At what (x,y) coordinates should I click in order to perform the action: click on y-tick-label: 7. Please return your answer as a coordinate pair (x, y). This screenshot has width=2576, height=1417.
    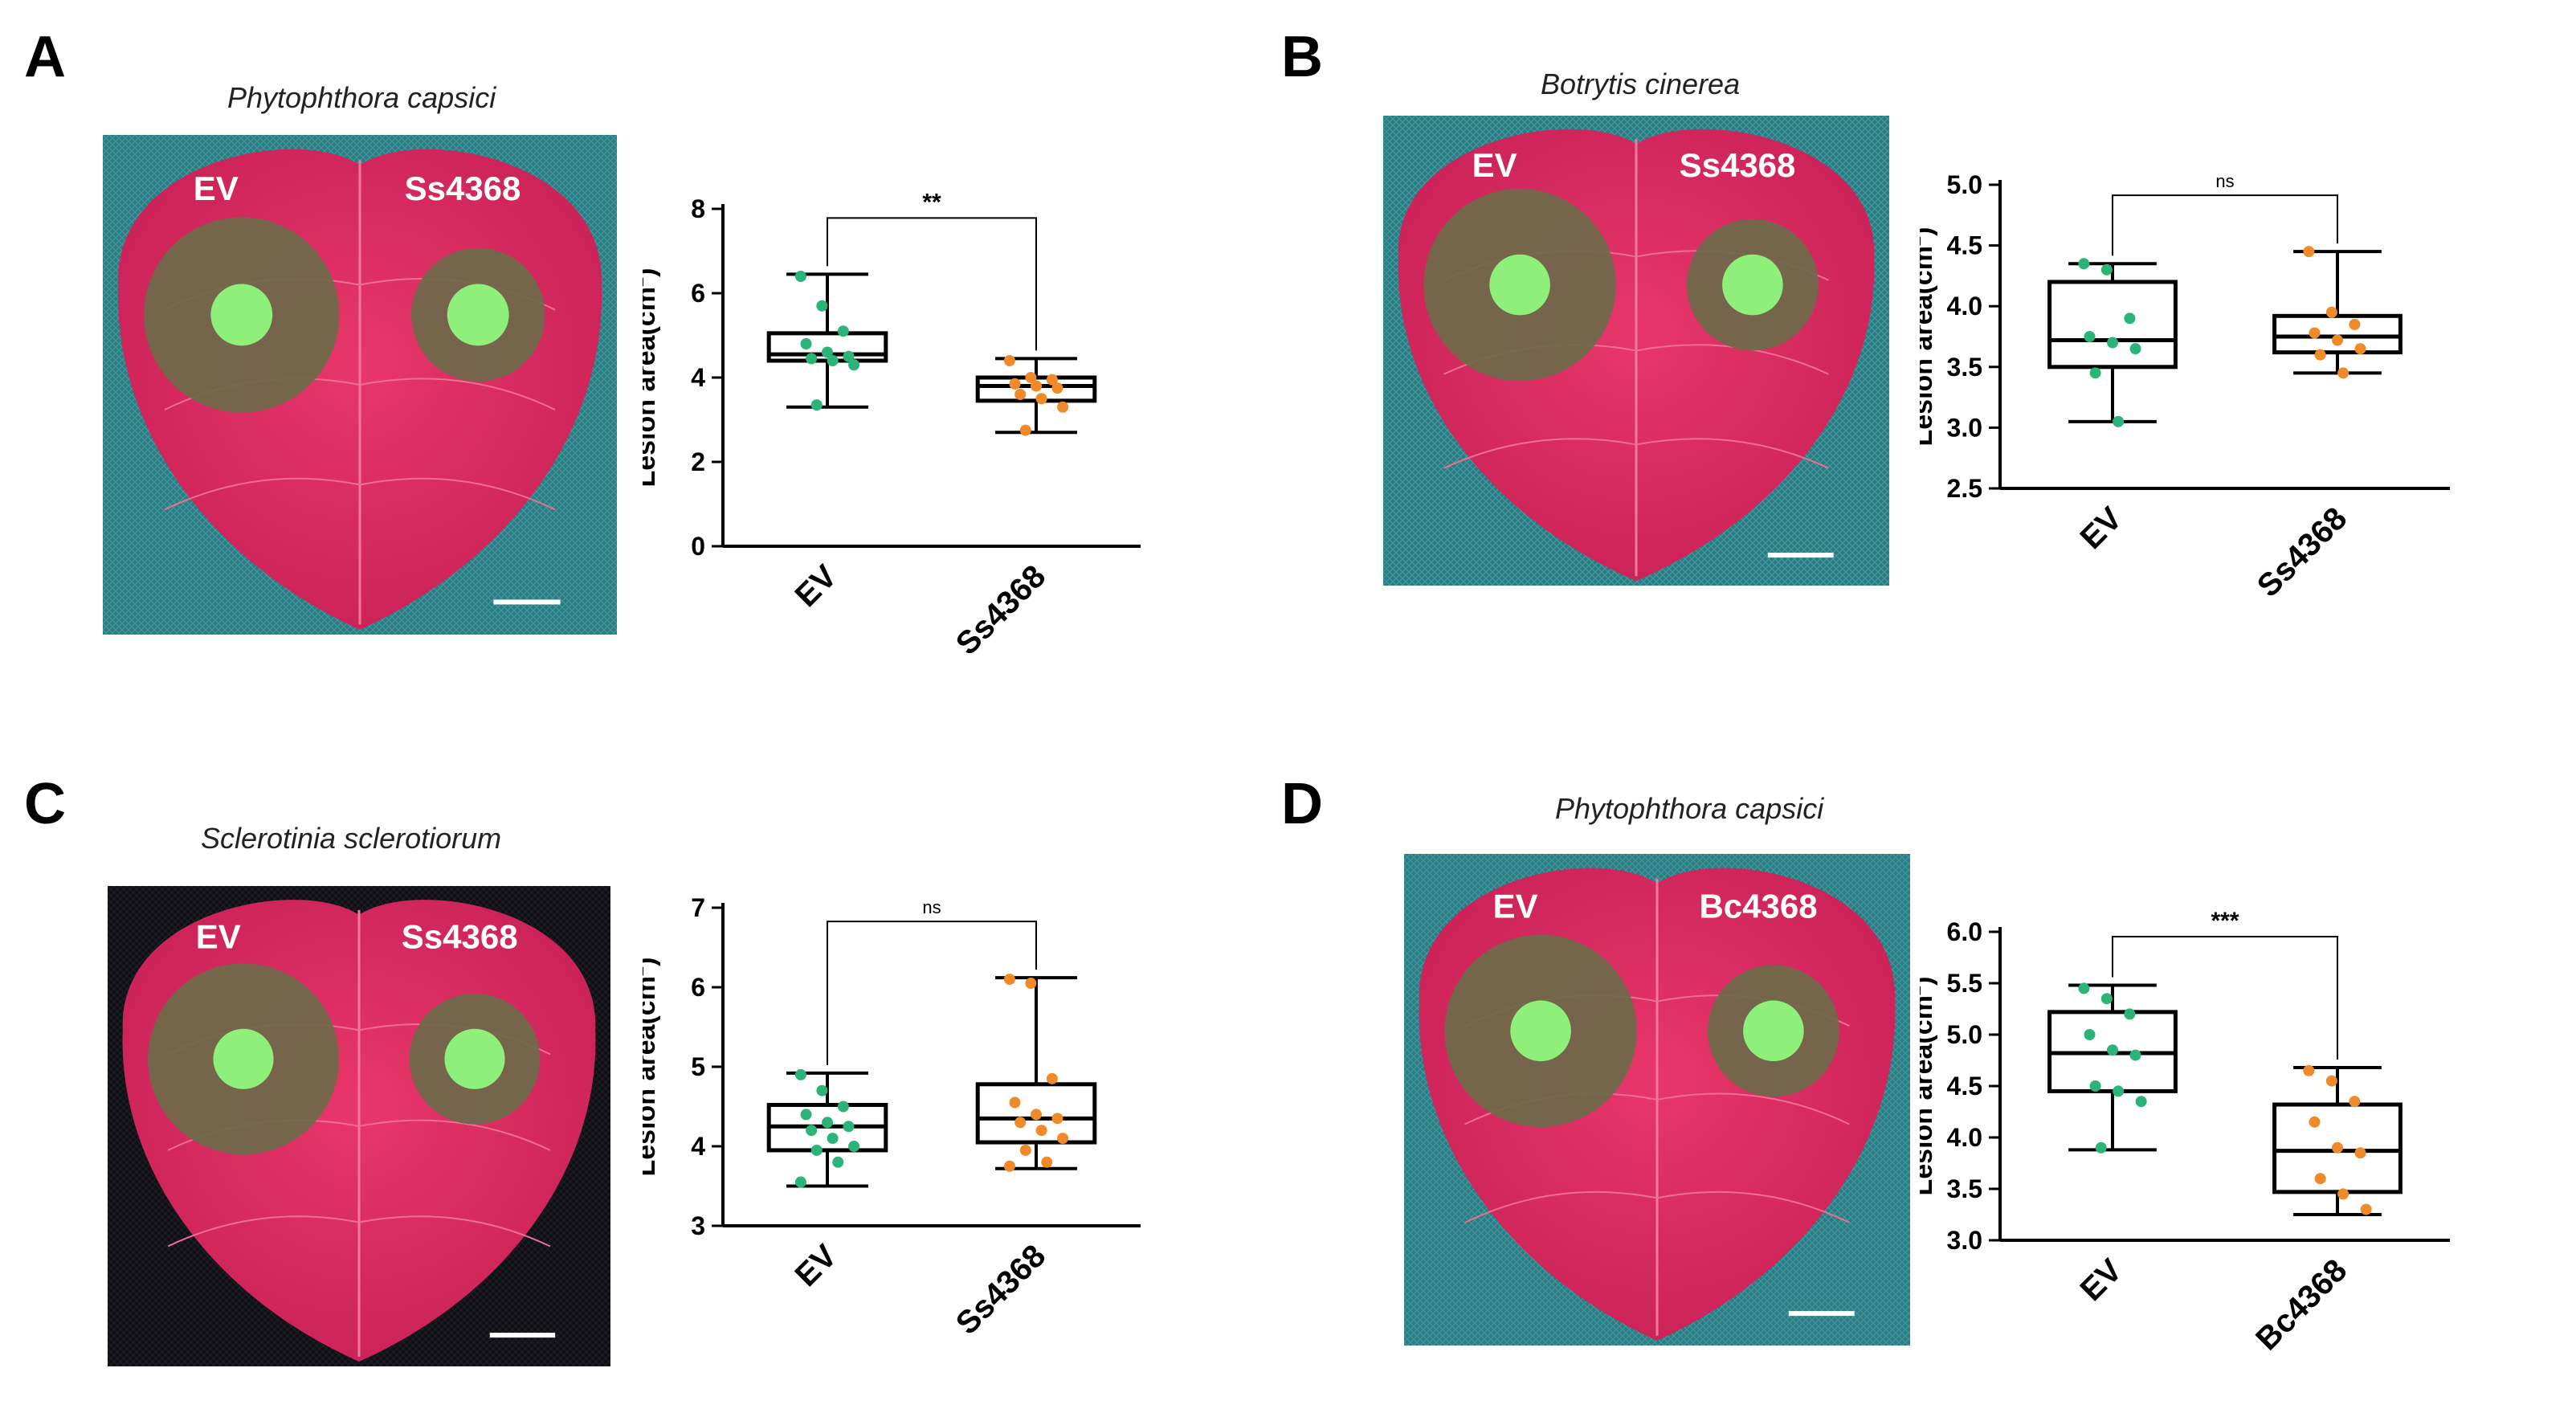
    Looking at the image, I should click on (698, 907).